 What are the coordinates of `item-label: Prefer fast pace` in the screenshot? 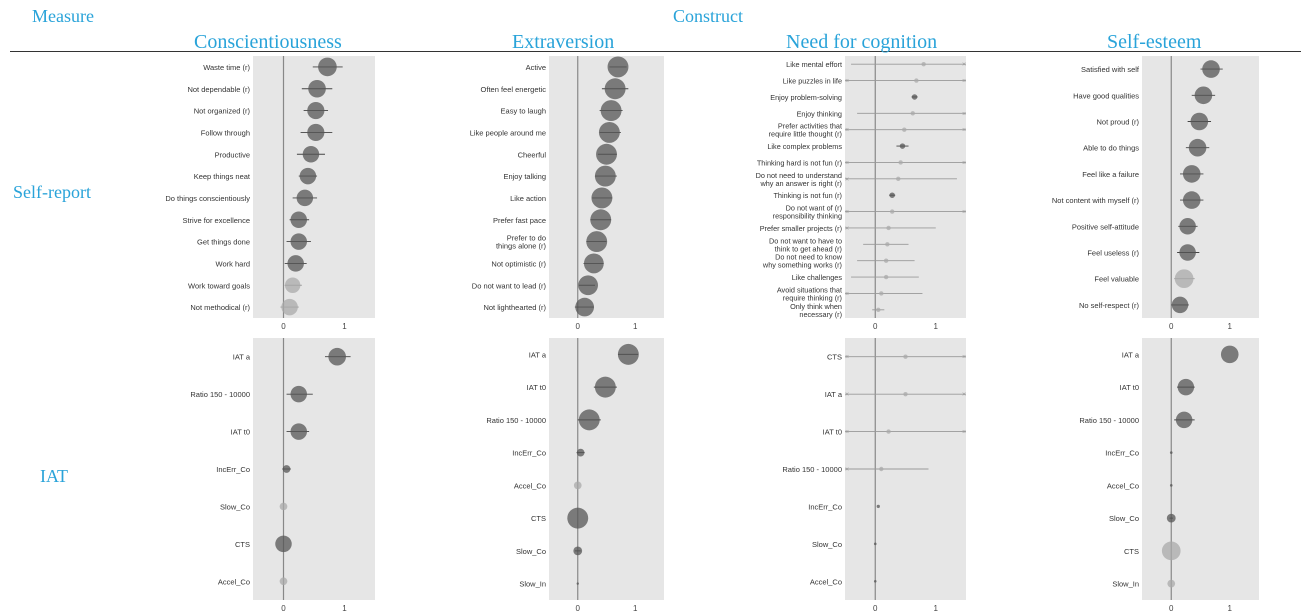 It's located at (519, 220).